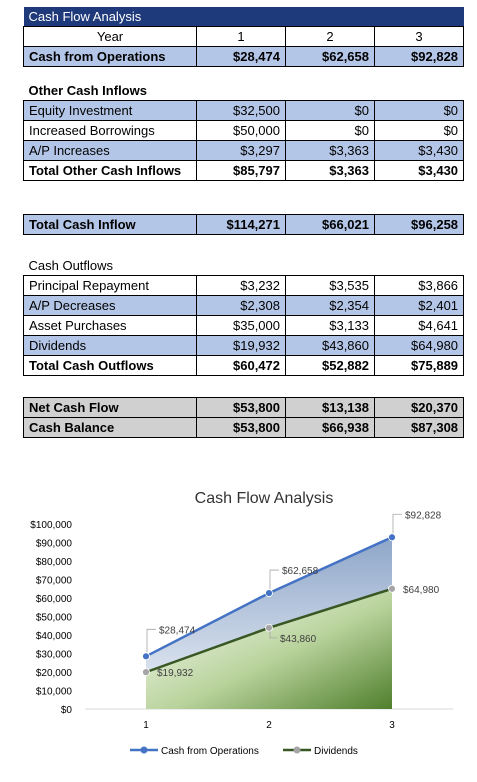 The height and width of the screenshot is (782, 477). I want to click on table-row: A/P Decreases $2,308 $2,354 $2,401, so click(244, 305).